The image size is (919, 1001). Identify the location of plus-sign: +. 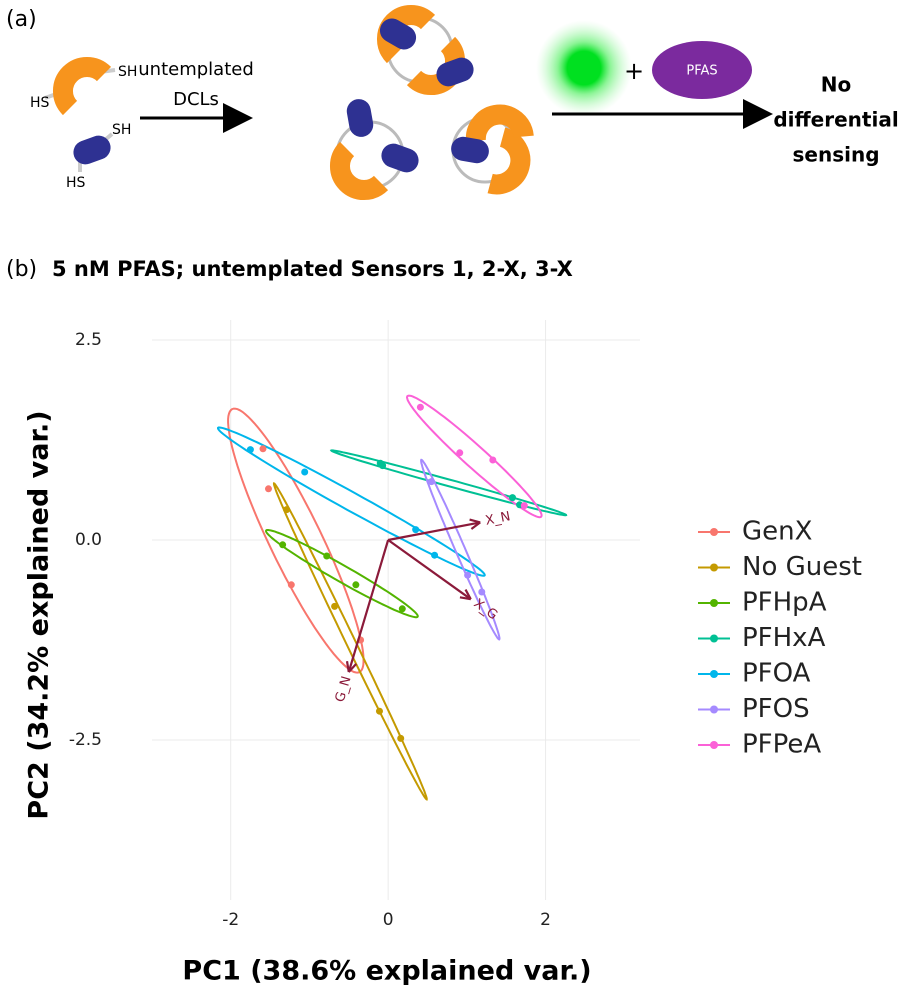
(634, 71).